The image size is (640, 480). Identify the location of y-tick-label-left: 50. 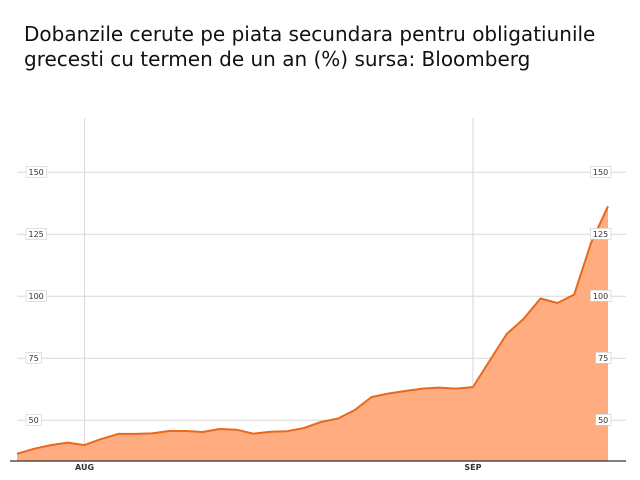
(34, 420).